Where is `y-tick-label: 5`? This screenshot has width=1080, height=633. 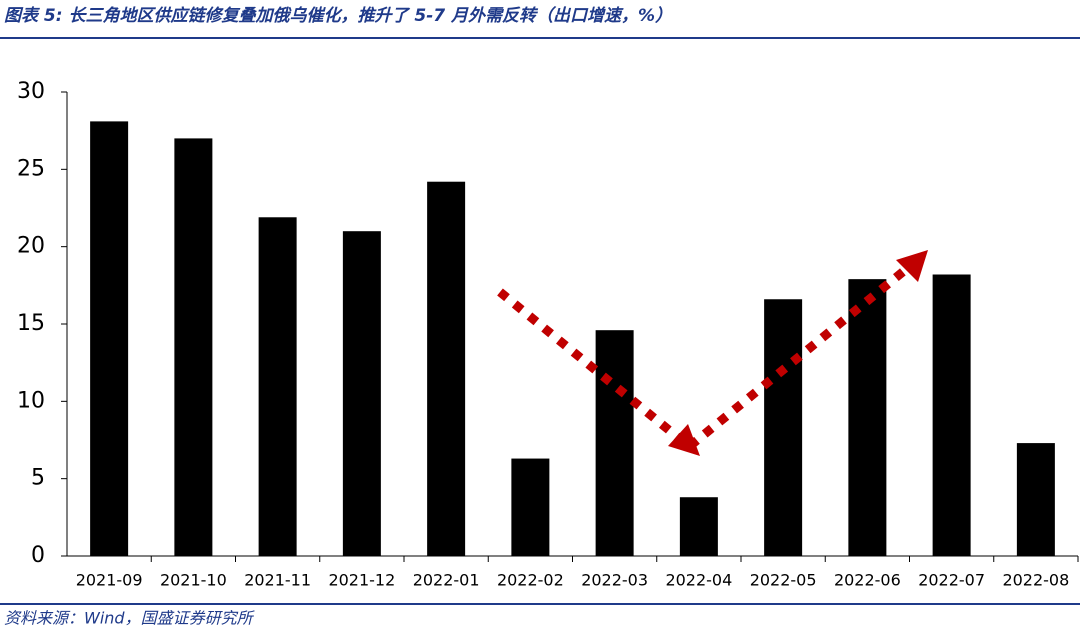 y-tick-label: 5 is located at coordinates (38, 478).